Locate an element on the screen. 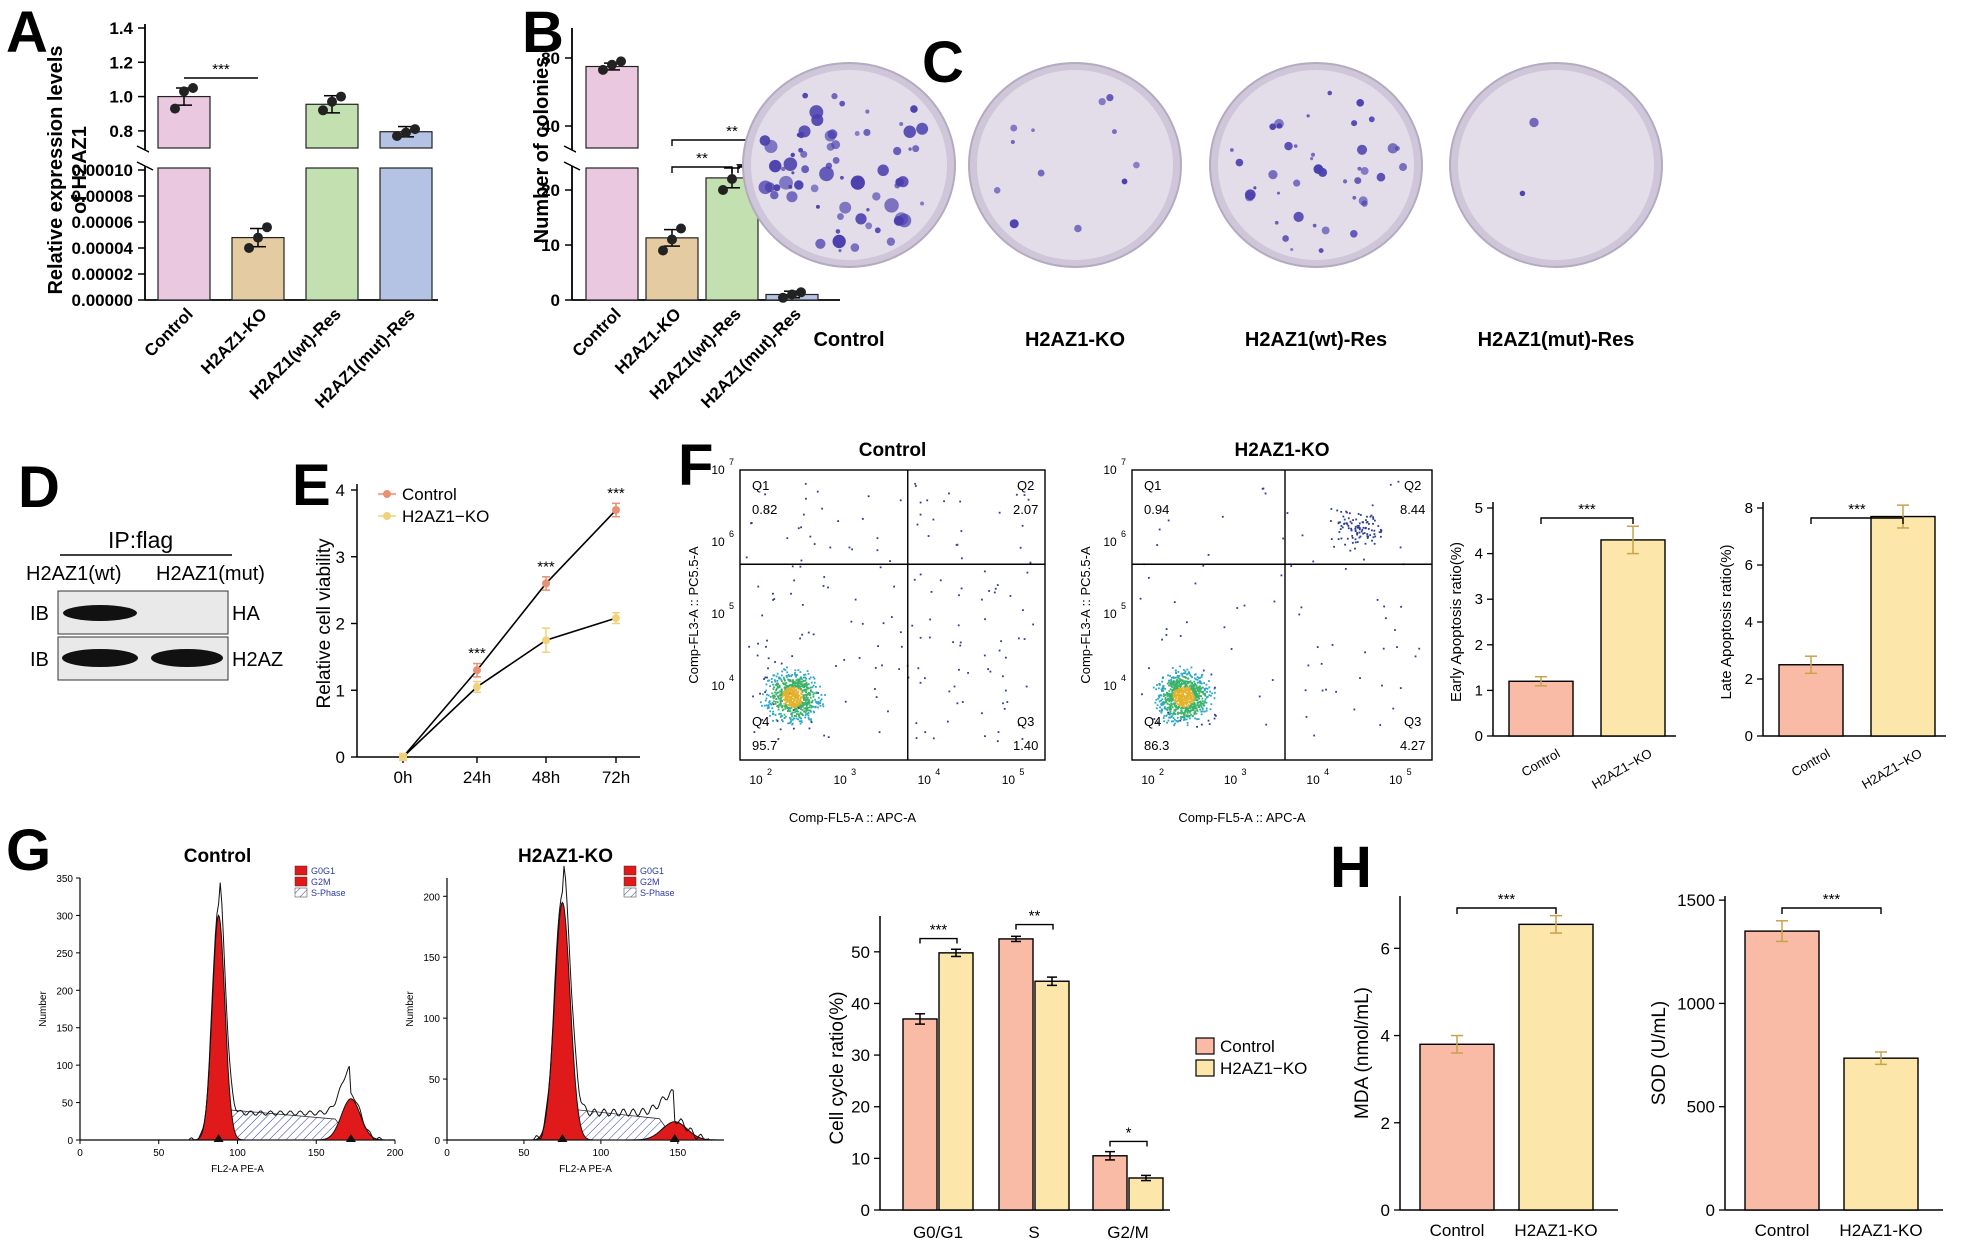 The width and height of the screenshot is (1971, 1246). blot-h2az-band-wt is located at coordinates (100, 658).